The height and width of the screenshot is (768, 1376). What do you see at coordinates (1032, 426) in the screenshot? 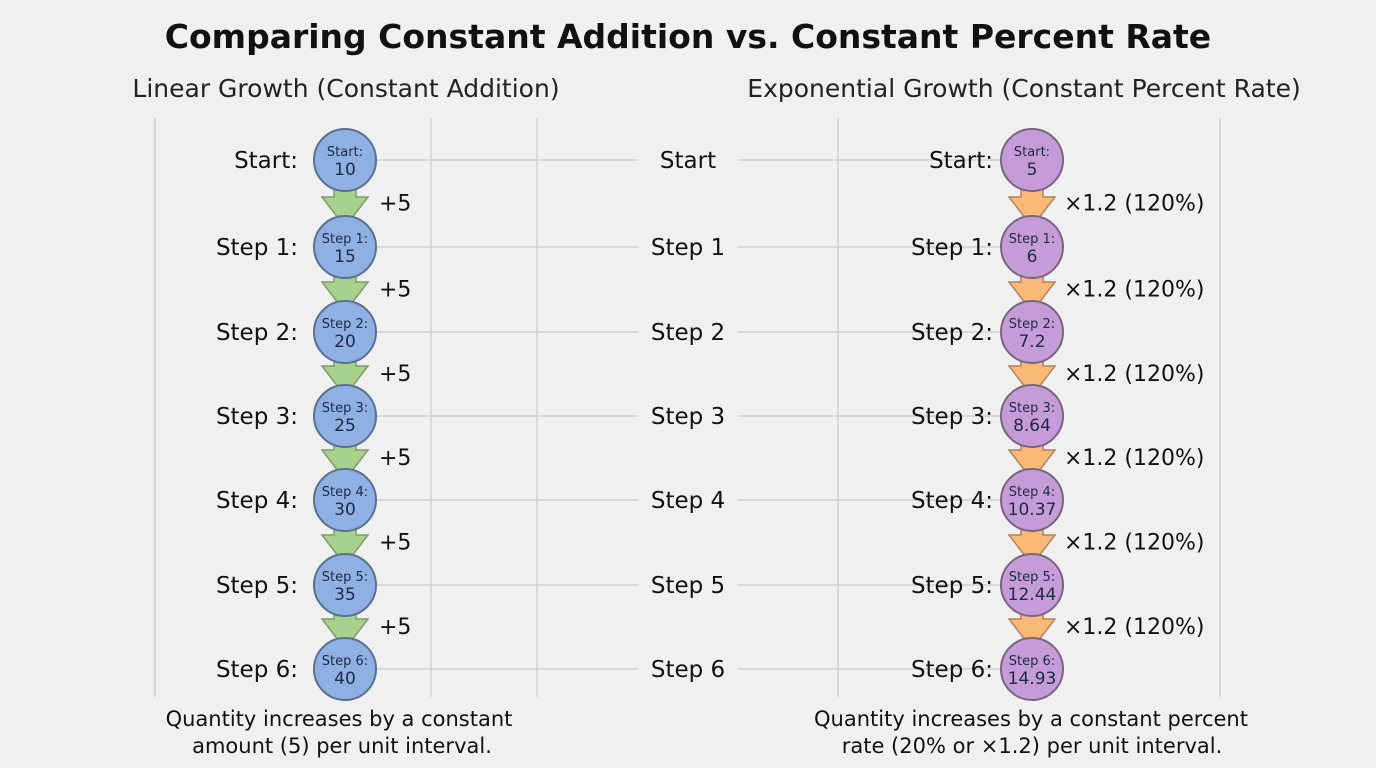
I see `exponential-node-value: 8.64` at bounding box center [1032, 426].